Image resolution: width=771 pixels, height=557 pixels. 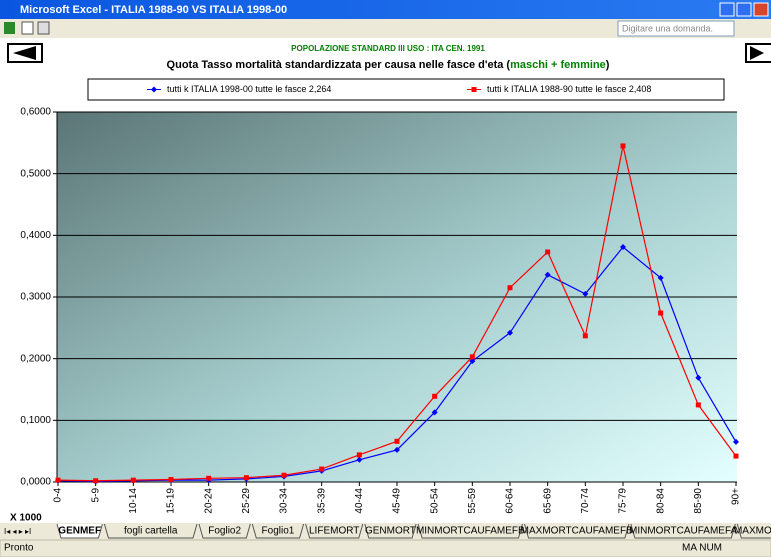 I want to click on toolbar, so click(x=385, y=28).